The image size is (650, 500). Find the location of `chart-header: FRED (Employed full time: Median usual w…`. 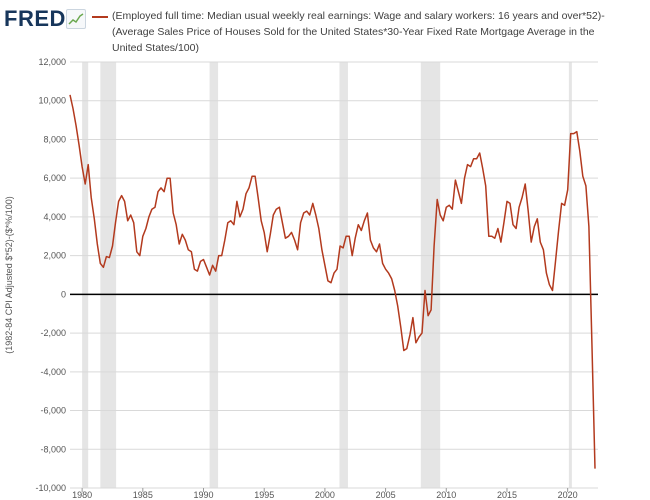

chart-header: FRED (Employed full time: Median usual w… is located at coordinates (325, 27).